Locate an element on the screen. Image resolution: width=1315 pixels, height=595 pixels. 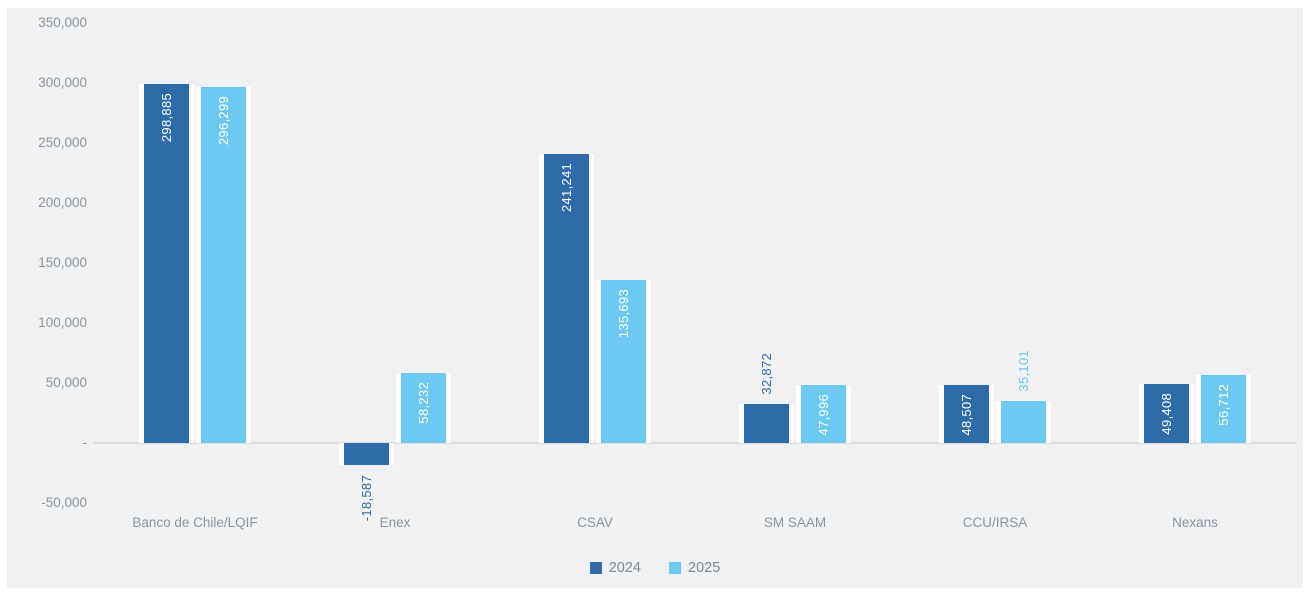
bar-value-label: 241,241 is located at coordinates (566, 187).